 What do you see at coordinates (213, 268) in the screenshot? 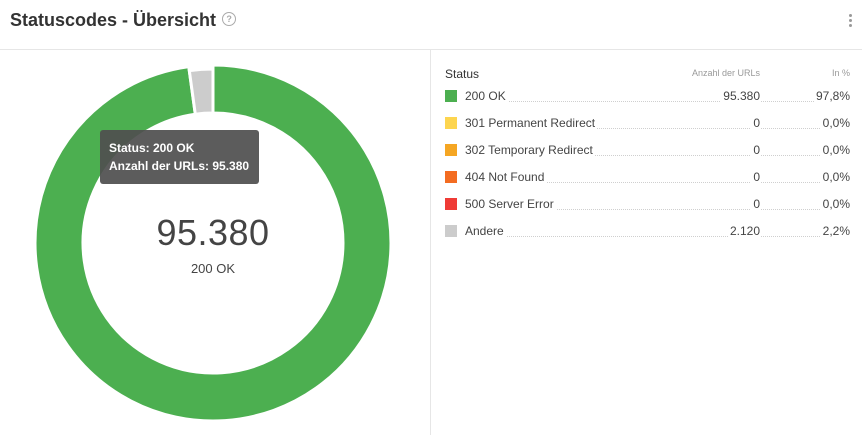
I see `donut-center-label: 200 OK` at bounding box center [213, 268].